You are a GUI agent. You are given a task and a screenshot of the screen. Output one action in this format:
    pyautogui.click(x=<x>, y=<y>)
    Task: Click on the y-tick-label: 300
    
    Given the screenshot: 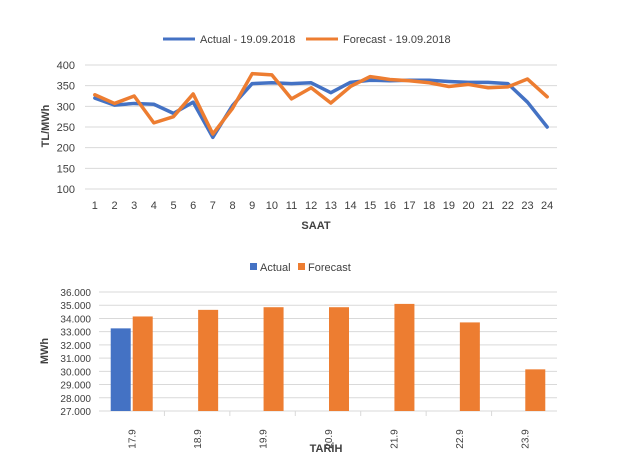 What is the action you would take?
    pyautogui.click(x=66, y=107)
    